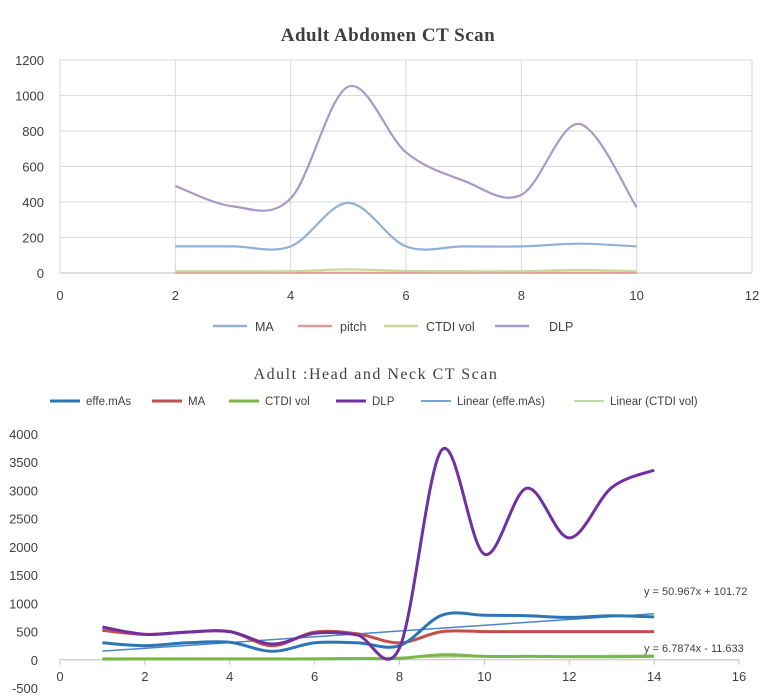  Describe the element at coordinates (23, 519) in the screenshot. I see `y-tick-label: 2500` at that location.